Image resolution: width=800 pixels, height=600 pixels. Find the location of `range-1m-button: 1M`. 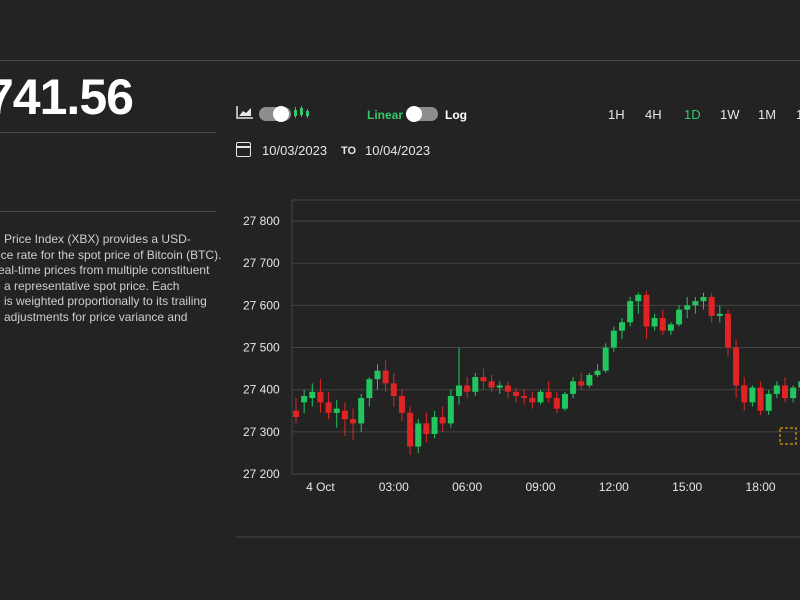

range-1m-button: 1M is located at coordinates (767, 114).